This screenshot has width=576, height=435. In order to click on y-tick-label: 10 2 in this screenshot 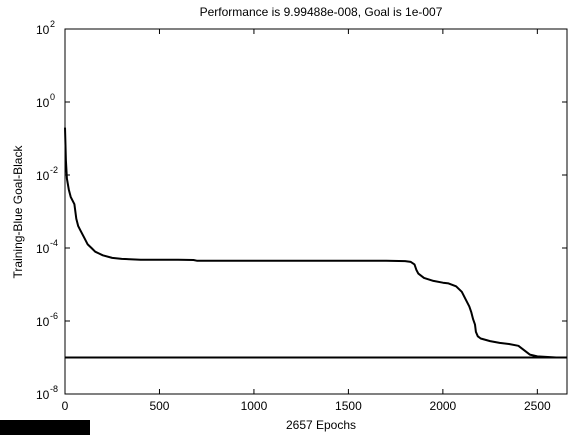, I will do `click(45, 28)`.